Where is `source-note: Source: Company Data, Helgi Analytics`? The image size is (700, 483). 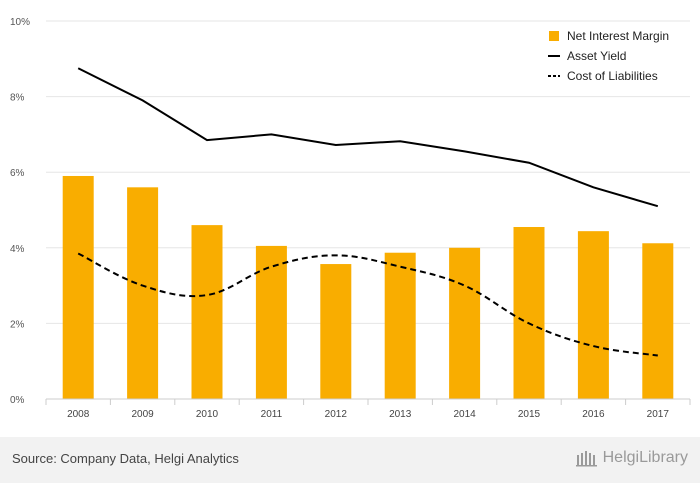
source-note: Source: Company Data, Helgi Analytics is located at coordinates (125, 458).